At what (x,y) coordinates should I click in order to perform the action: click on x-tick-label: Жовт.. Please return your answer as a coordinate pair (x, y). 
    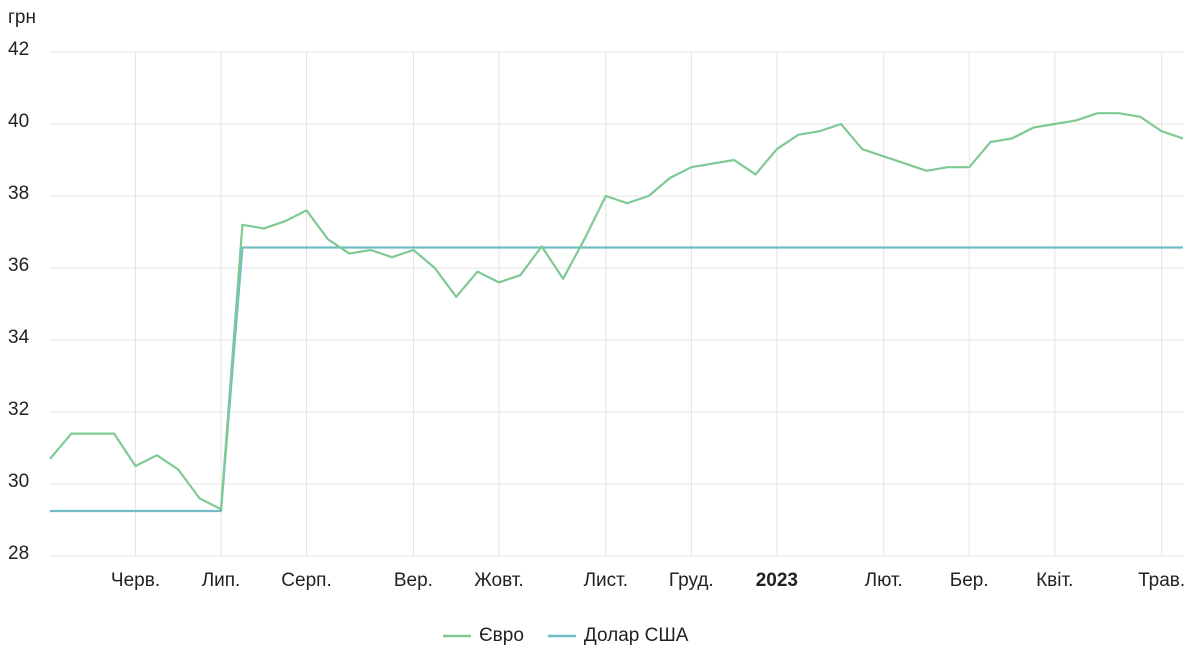
    Looking at the image, I should click on (498, 580).